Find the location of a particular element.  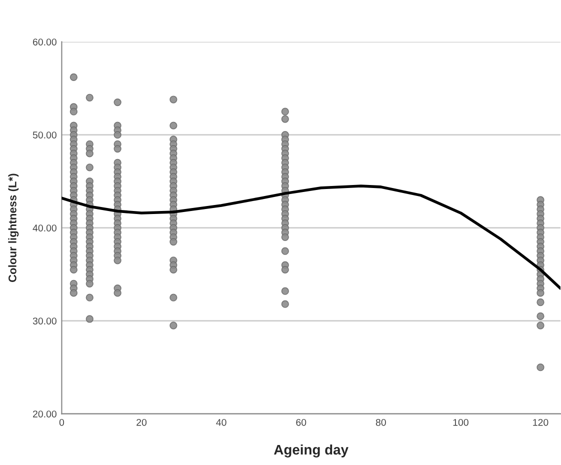

x-tick-label: 100 is located at coordinates (460, 422).